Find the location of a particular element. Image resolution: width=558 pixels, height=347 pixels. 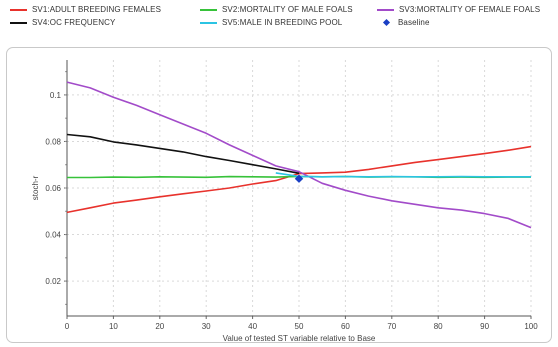

legend-swatch-sv4 is located at coordinates (18, 22).